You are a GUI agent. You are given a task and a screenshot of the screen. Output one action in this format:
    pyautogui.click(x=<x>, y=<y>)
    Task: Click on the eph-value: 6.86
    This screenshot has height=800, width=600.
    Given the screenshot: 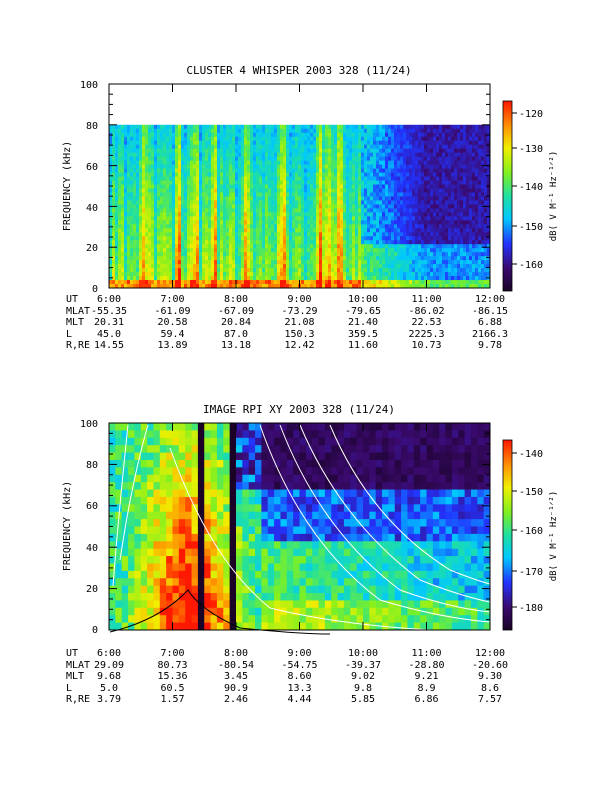 What is the action you would take?
    pyautogui.click(x=426, y=699)
    